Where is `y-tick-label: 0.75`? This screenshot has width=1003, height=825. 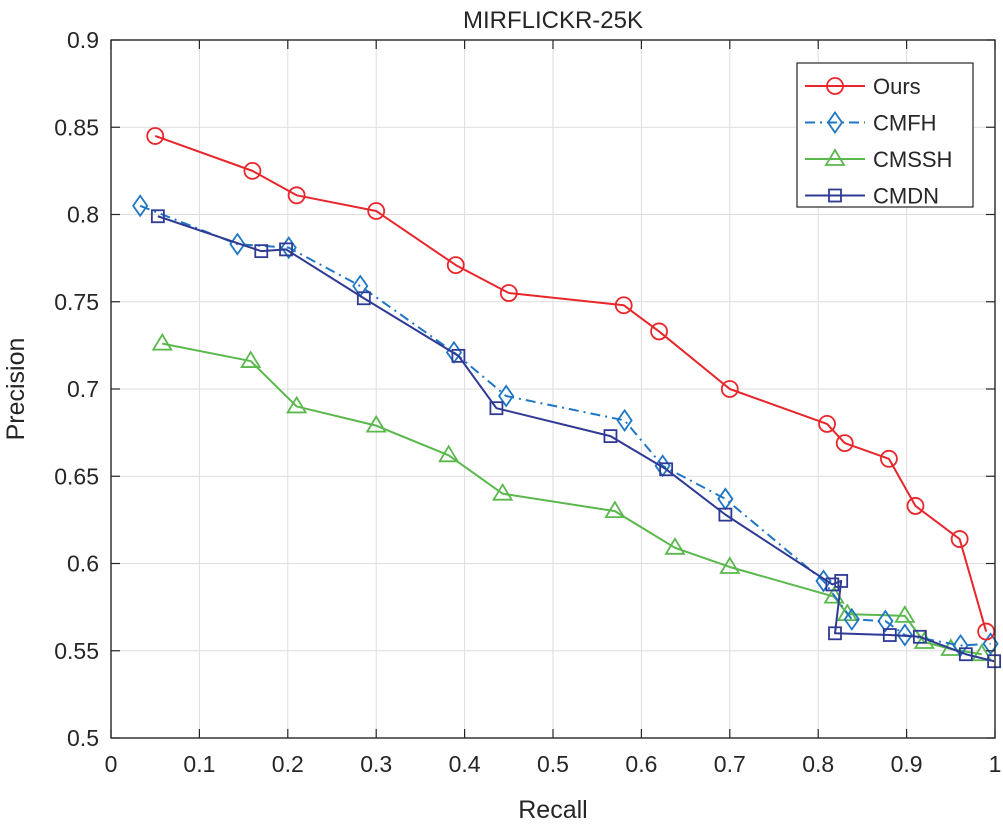
y-tick-label: 0.75 is located at coordinates (76, 302).